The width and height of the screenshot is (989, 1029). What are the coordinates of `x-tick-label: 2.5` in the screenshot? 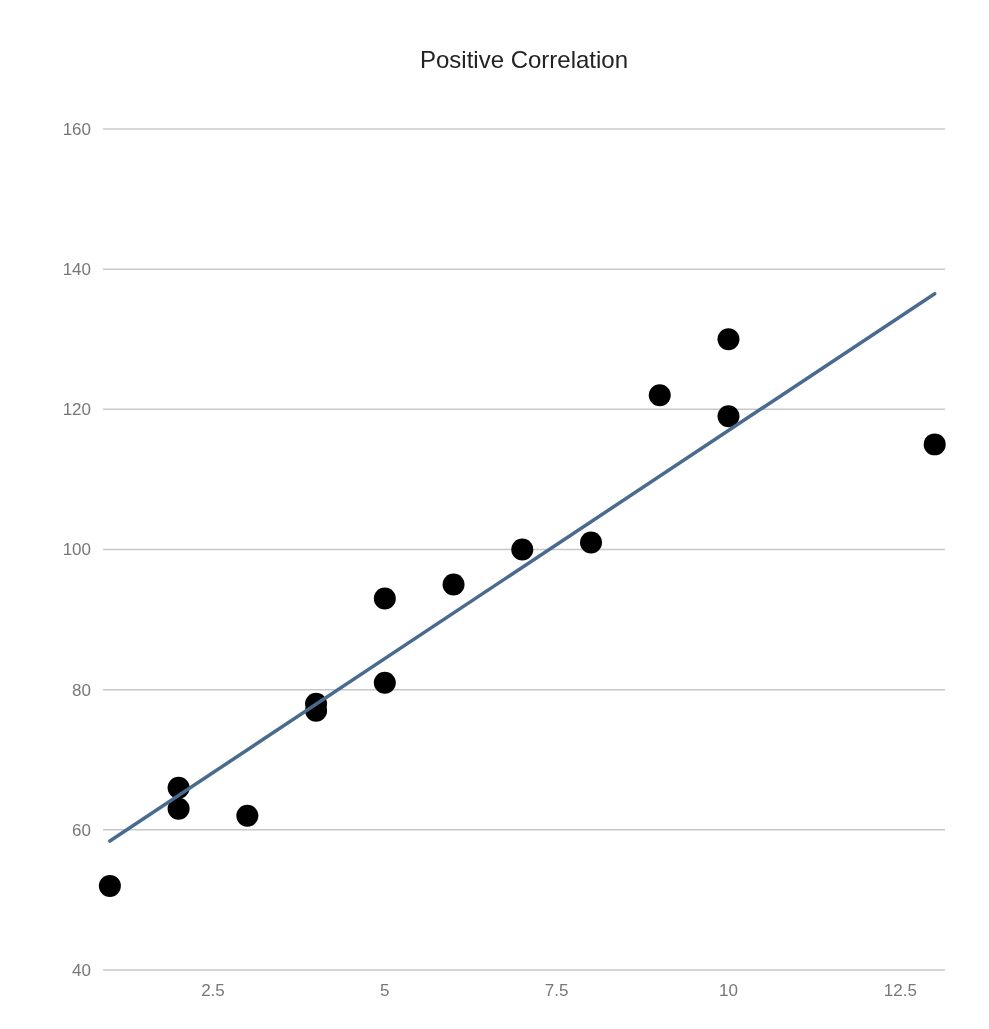 It's located at (213, 990).